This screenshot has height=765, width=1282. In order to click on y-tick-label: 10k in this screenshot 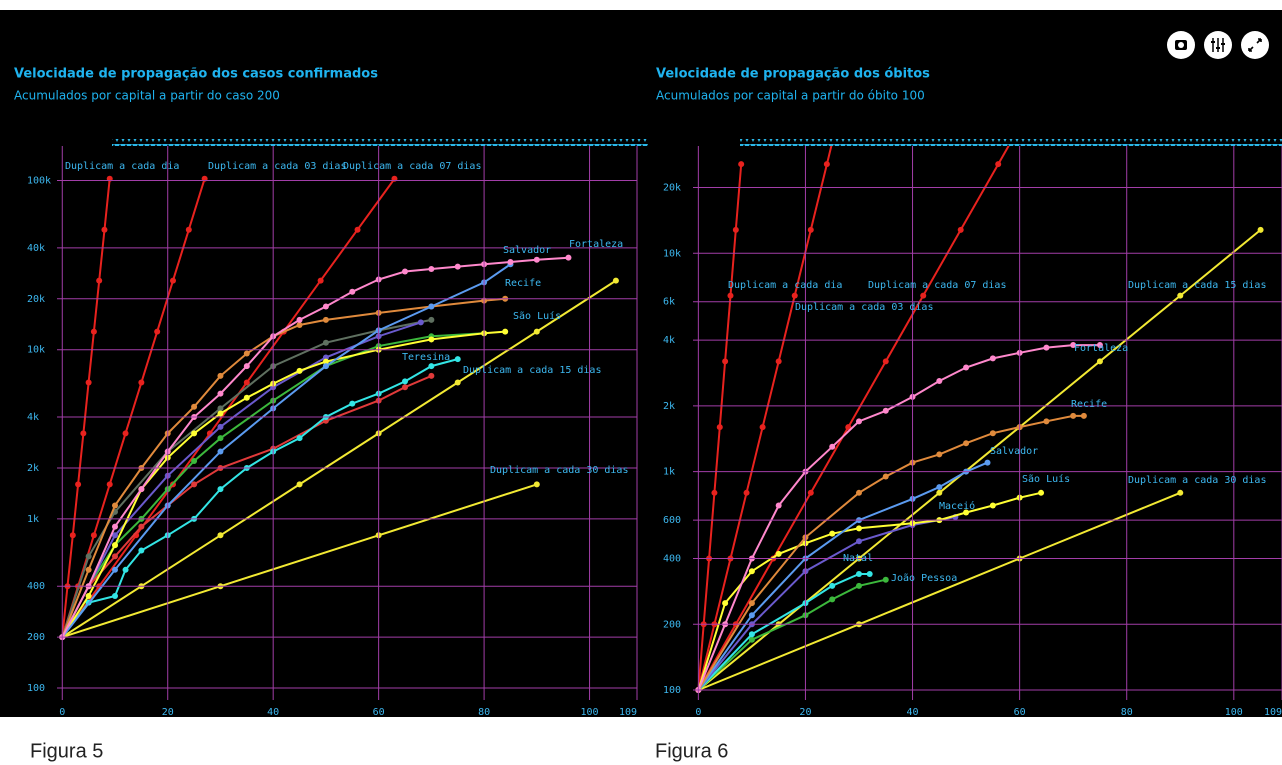, I will do `click(36, 350)`.